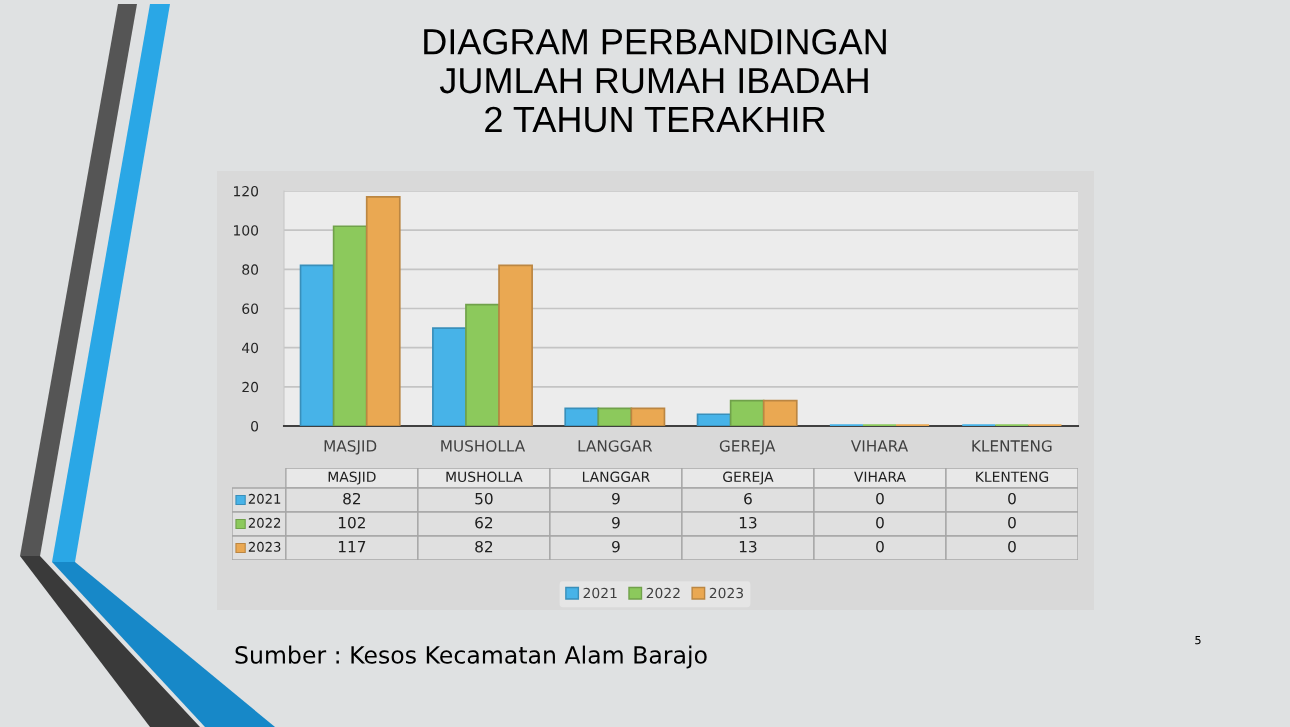 The height and width of the screenshot is (727, 1290). Describe the element at coordinates (879, 446) in the screenshot. I see `x-tick-label: VIHARA` at that location.